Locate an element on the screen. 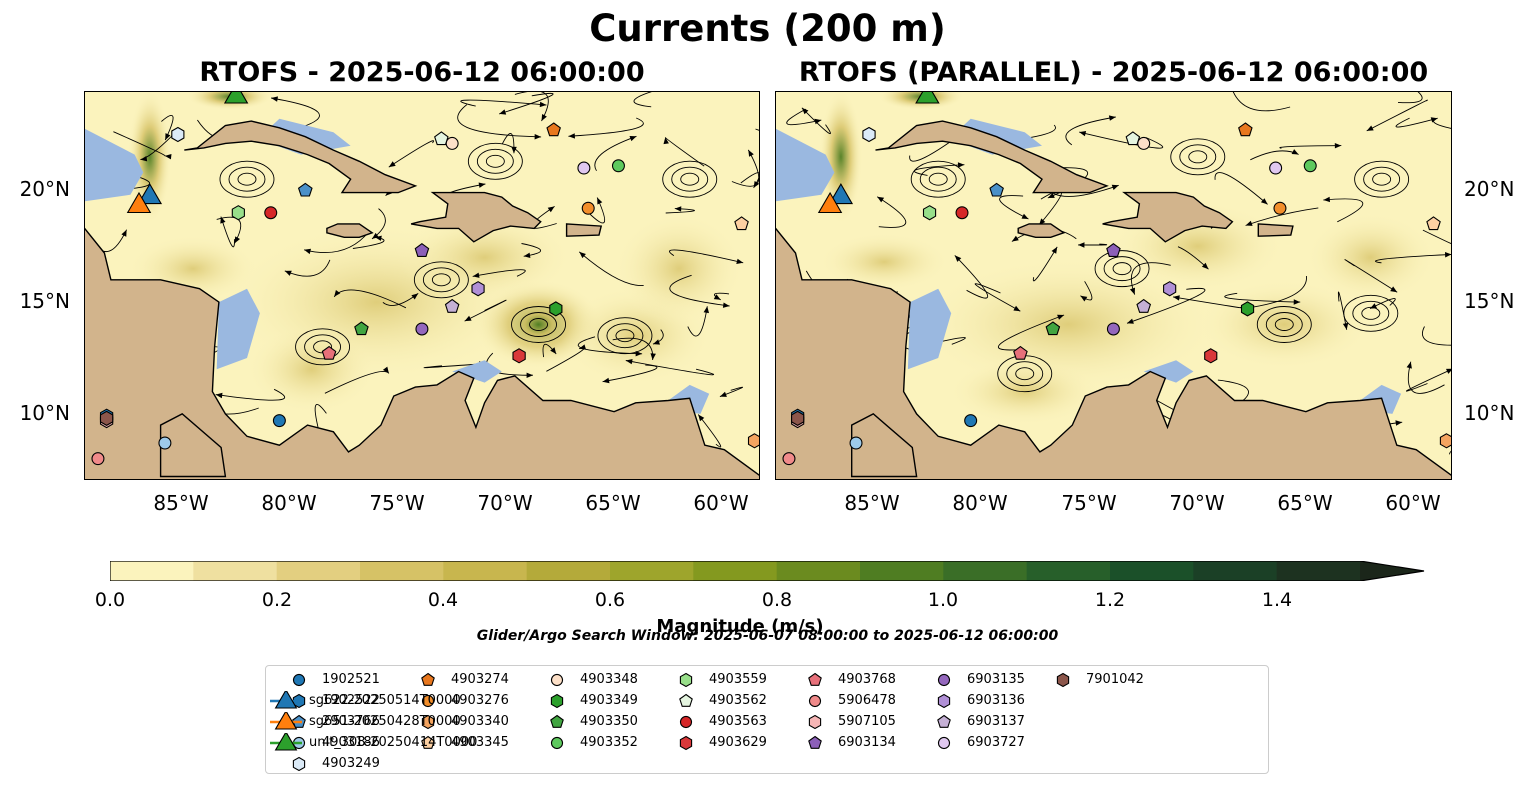  colorbar-tick-label: 0.6 is located at coordinates (610, 600).